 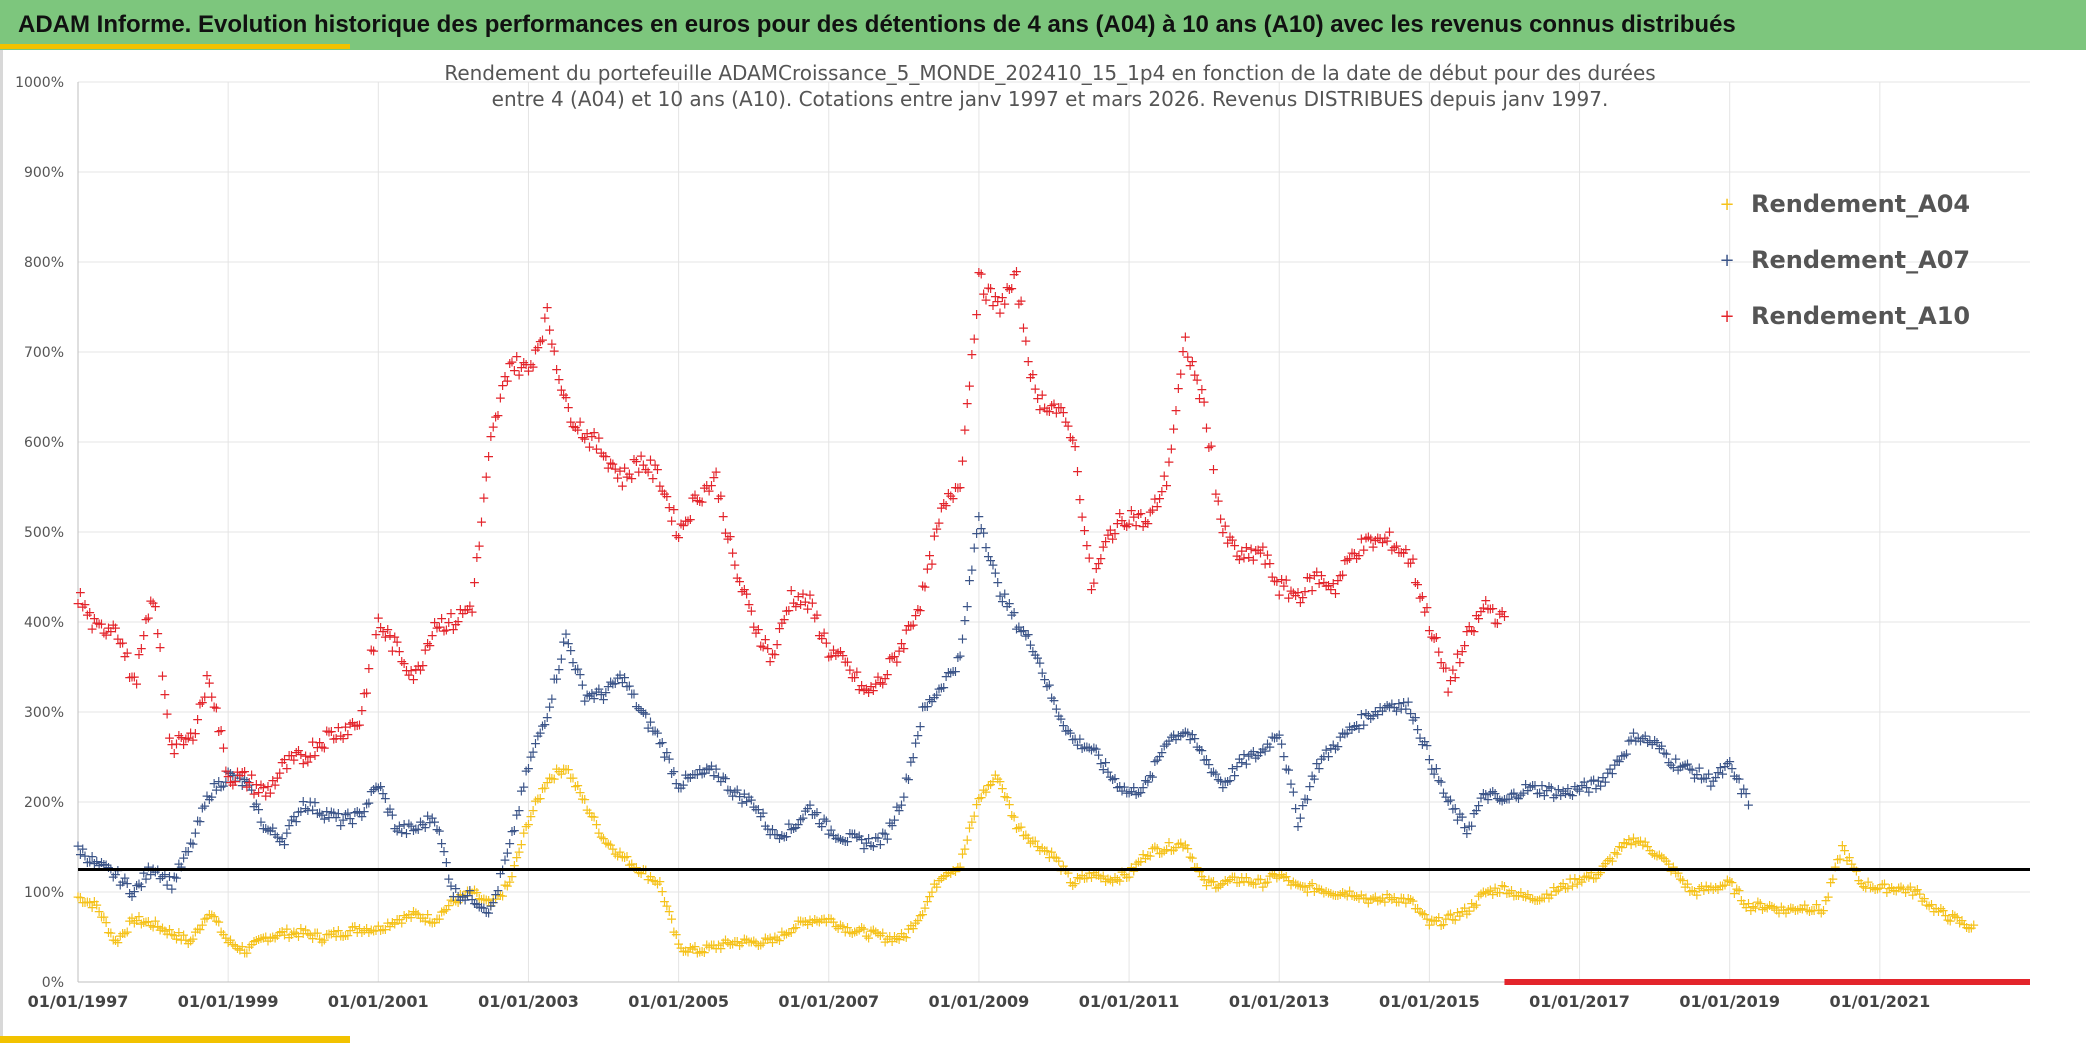 What do you see at coordinates (44, 623) in the screenshot?
I see `y-tick-label: 400%` at bounding box center [44, 623].